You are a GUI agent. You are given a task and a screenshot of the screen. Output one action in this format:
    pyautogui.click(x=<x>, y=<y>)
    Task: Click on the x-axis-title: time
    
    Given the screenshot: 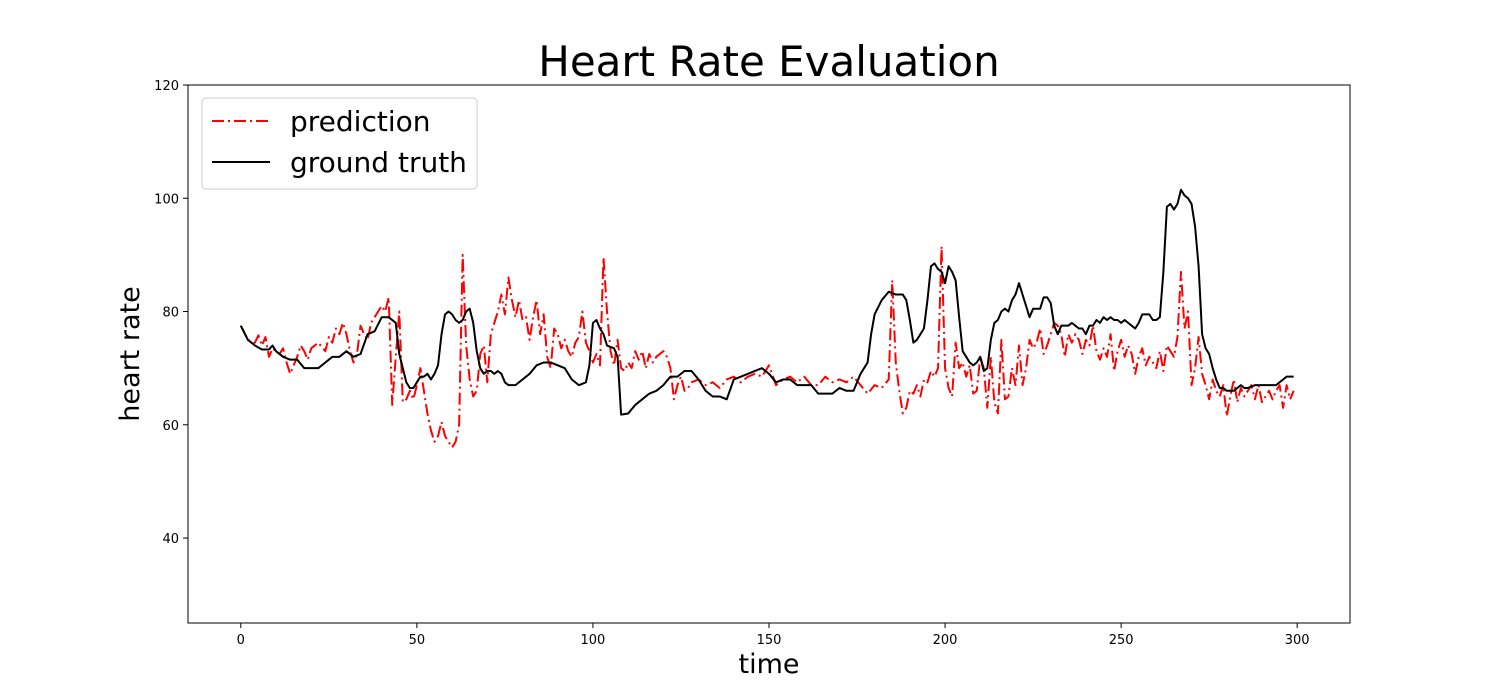 What is the action you would take?
    pyautogui.click(x=768, y=664)
    